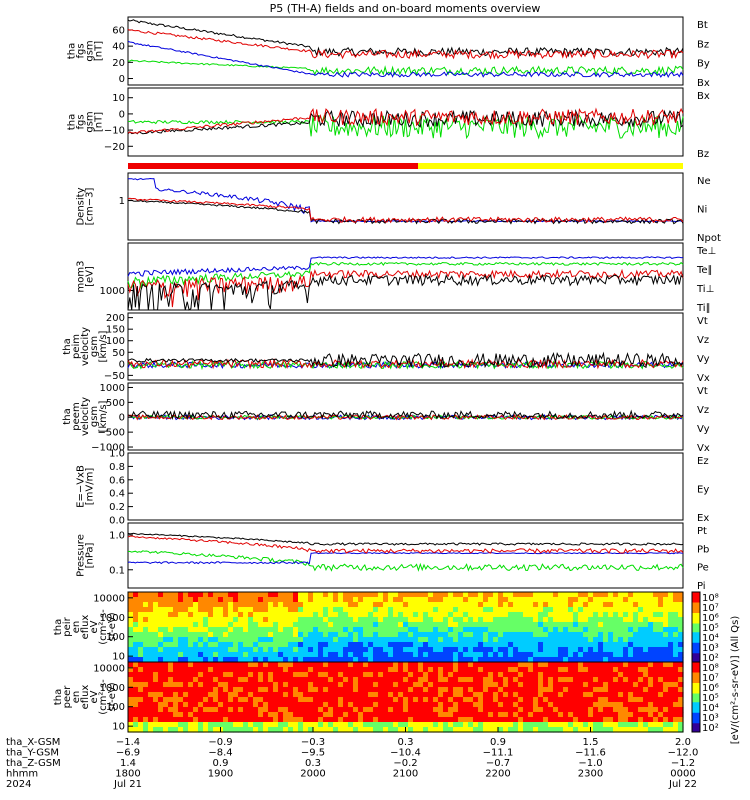 The image size is (750, 800). What do you see at coordinates (32, 753) in the screenshot?
I see `x-row-name: tha_Y-GSM` at bounding box center [32, 753].